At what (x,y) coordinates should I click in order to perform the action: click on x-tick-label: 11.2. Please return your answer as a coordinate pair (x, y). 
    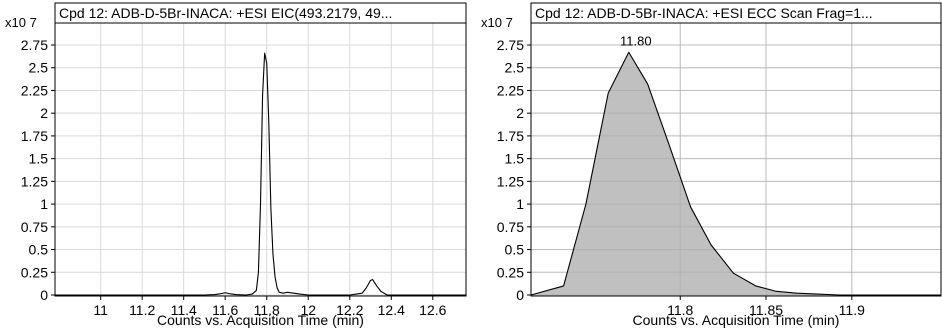
    Looking at the image, I should click on (142, 310).